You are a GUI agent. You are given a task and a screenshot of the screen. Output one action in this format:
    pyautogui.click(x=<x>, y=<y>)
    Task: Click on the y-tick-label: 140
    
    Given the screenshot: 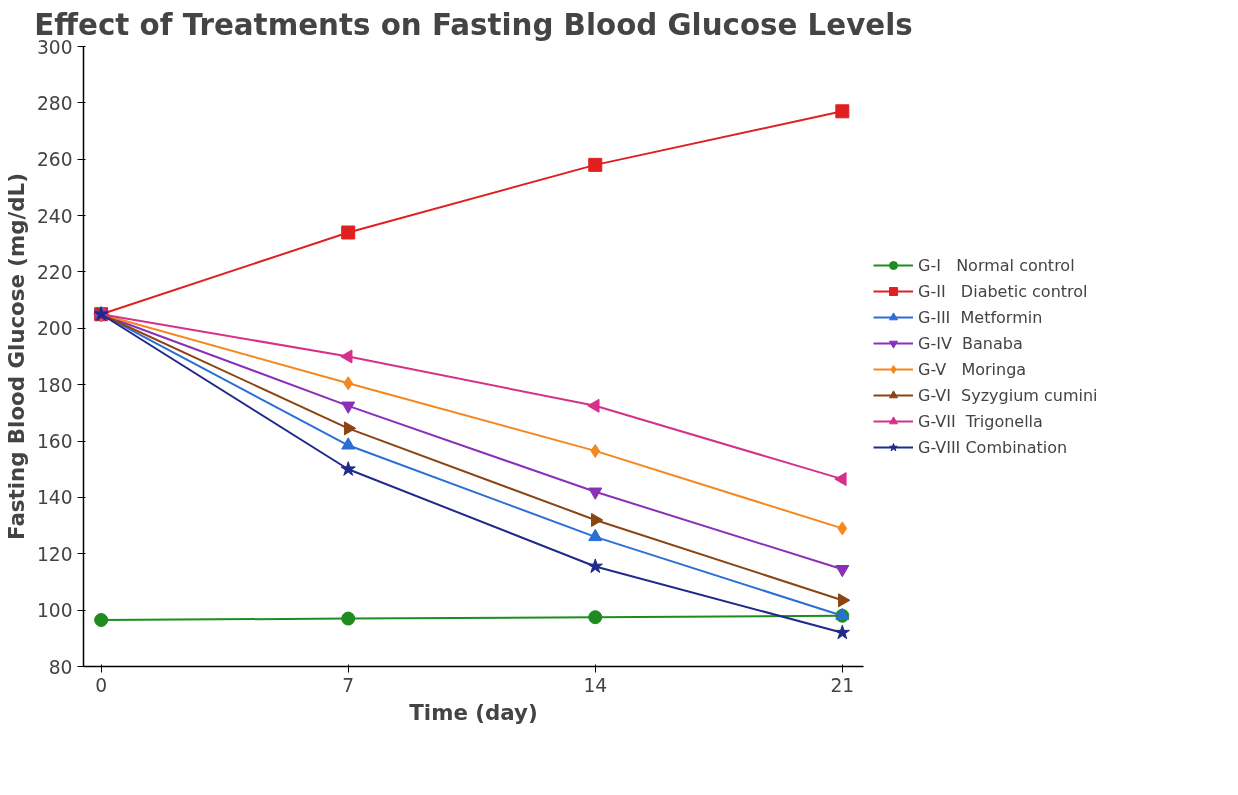 What is the action you would take?
    pyautogui.click(x=54, y=498)
    